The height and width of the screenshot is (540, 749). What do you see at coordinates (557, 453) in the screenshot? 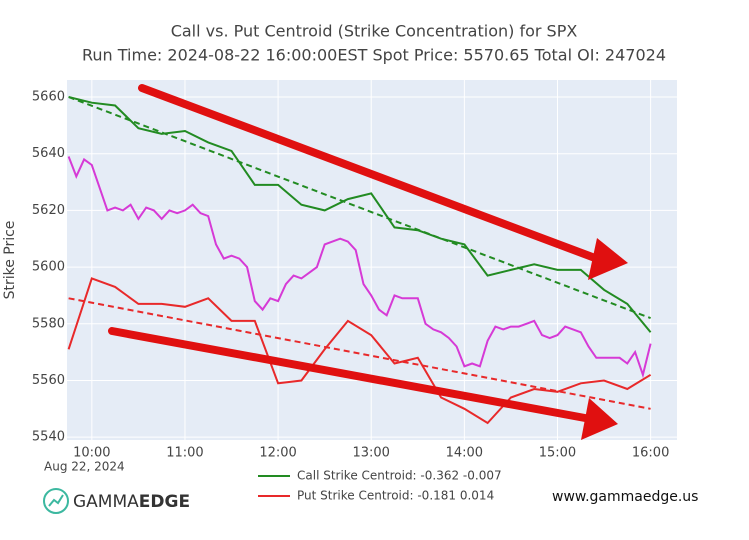
I see `x-tick-label: 15:00` at bounding box center [557, 453].